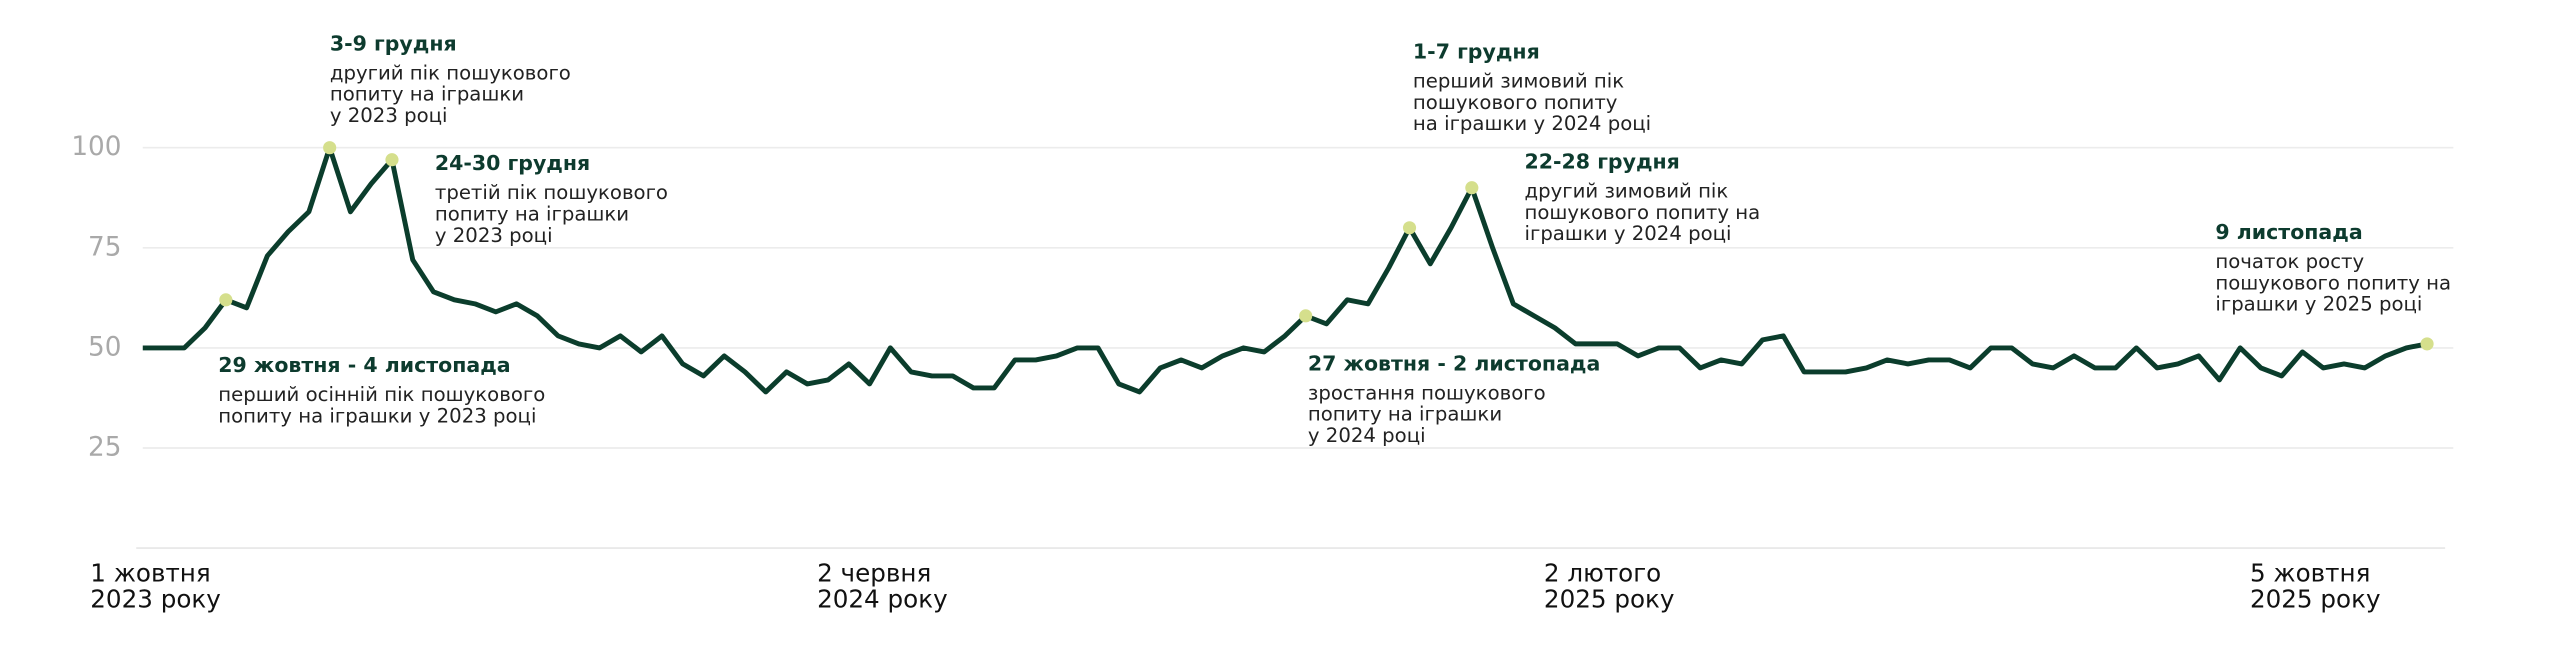 This screenshot has width=2560, height=651. I want to click on annotation-text: у 2024 році, so click(1367, 435).